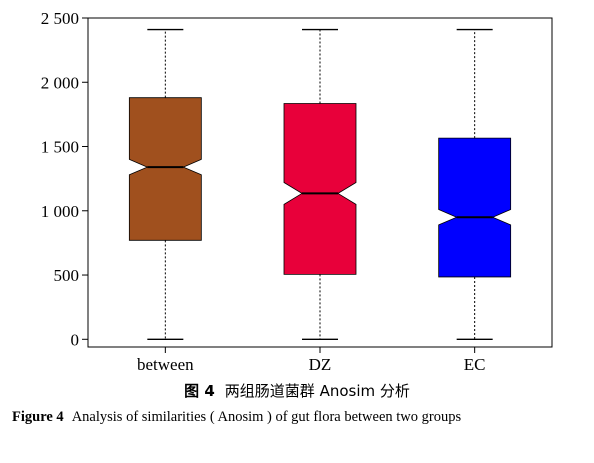 The width and height of the screenshot is (594, 463). Describe the element at coordinates (38, 417) in the screenshot. I see `figure-label-en: Figure 4` at that location.